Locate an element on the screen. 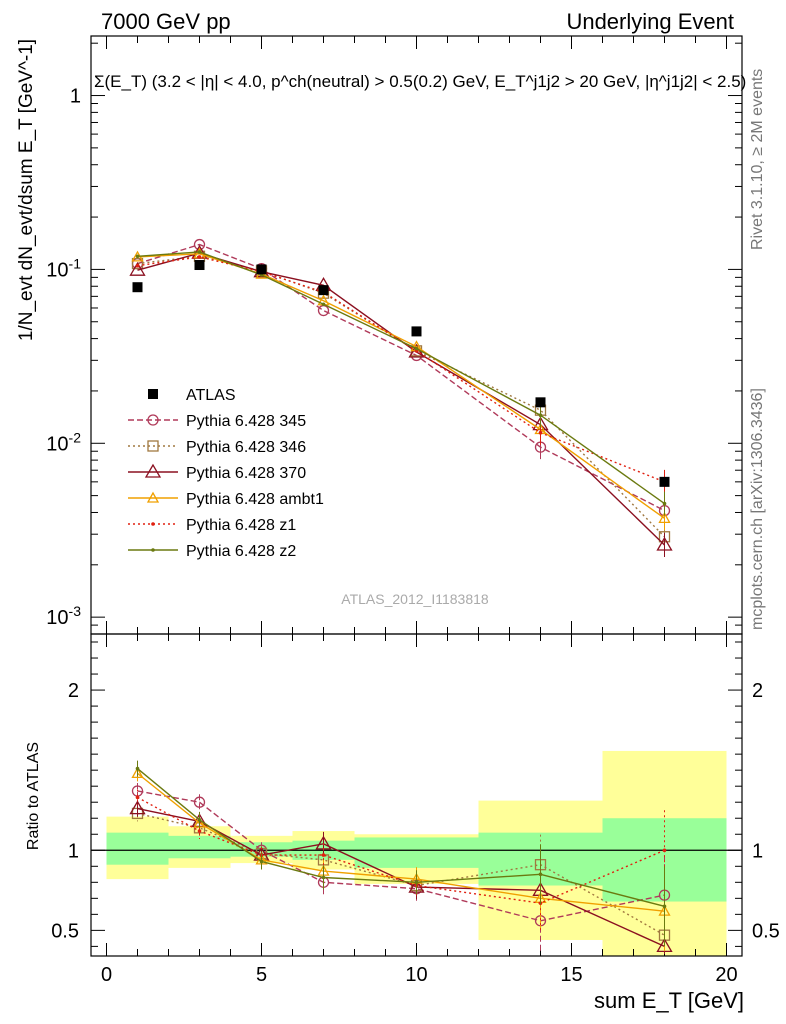 The width and height of the screenshot is (786, 1024). x-tick-label: 5 is located at coordinates (261, 975).